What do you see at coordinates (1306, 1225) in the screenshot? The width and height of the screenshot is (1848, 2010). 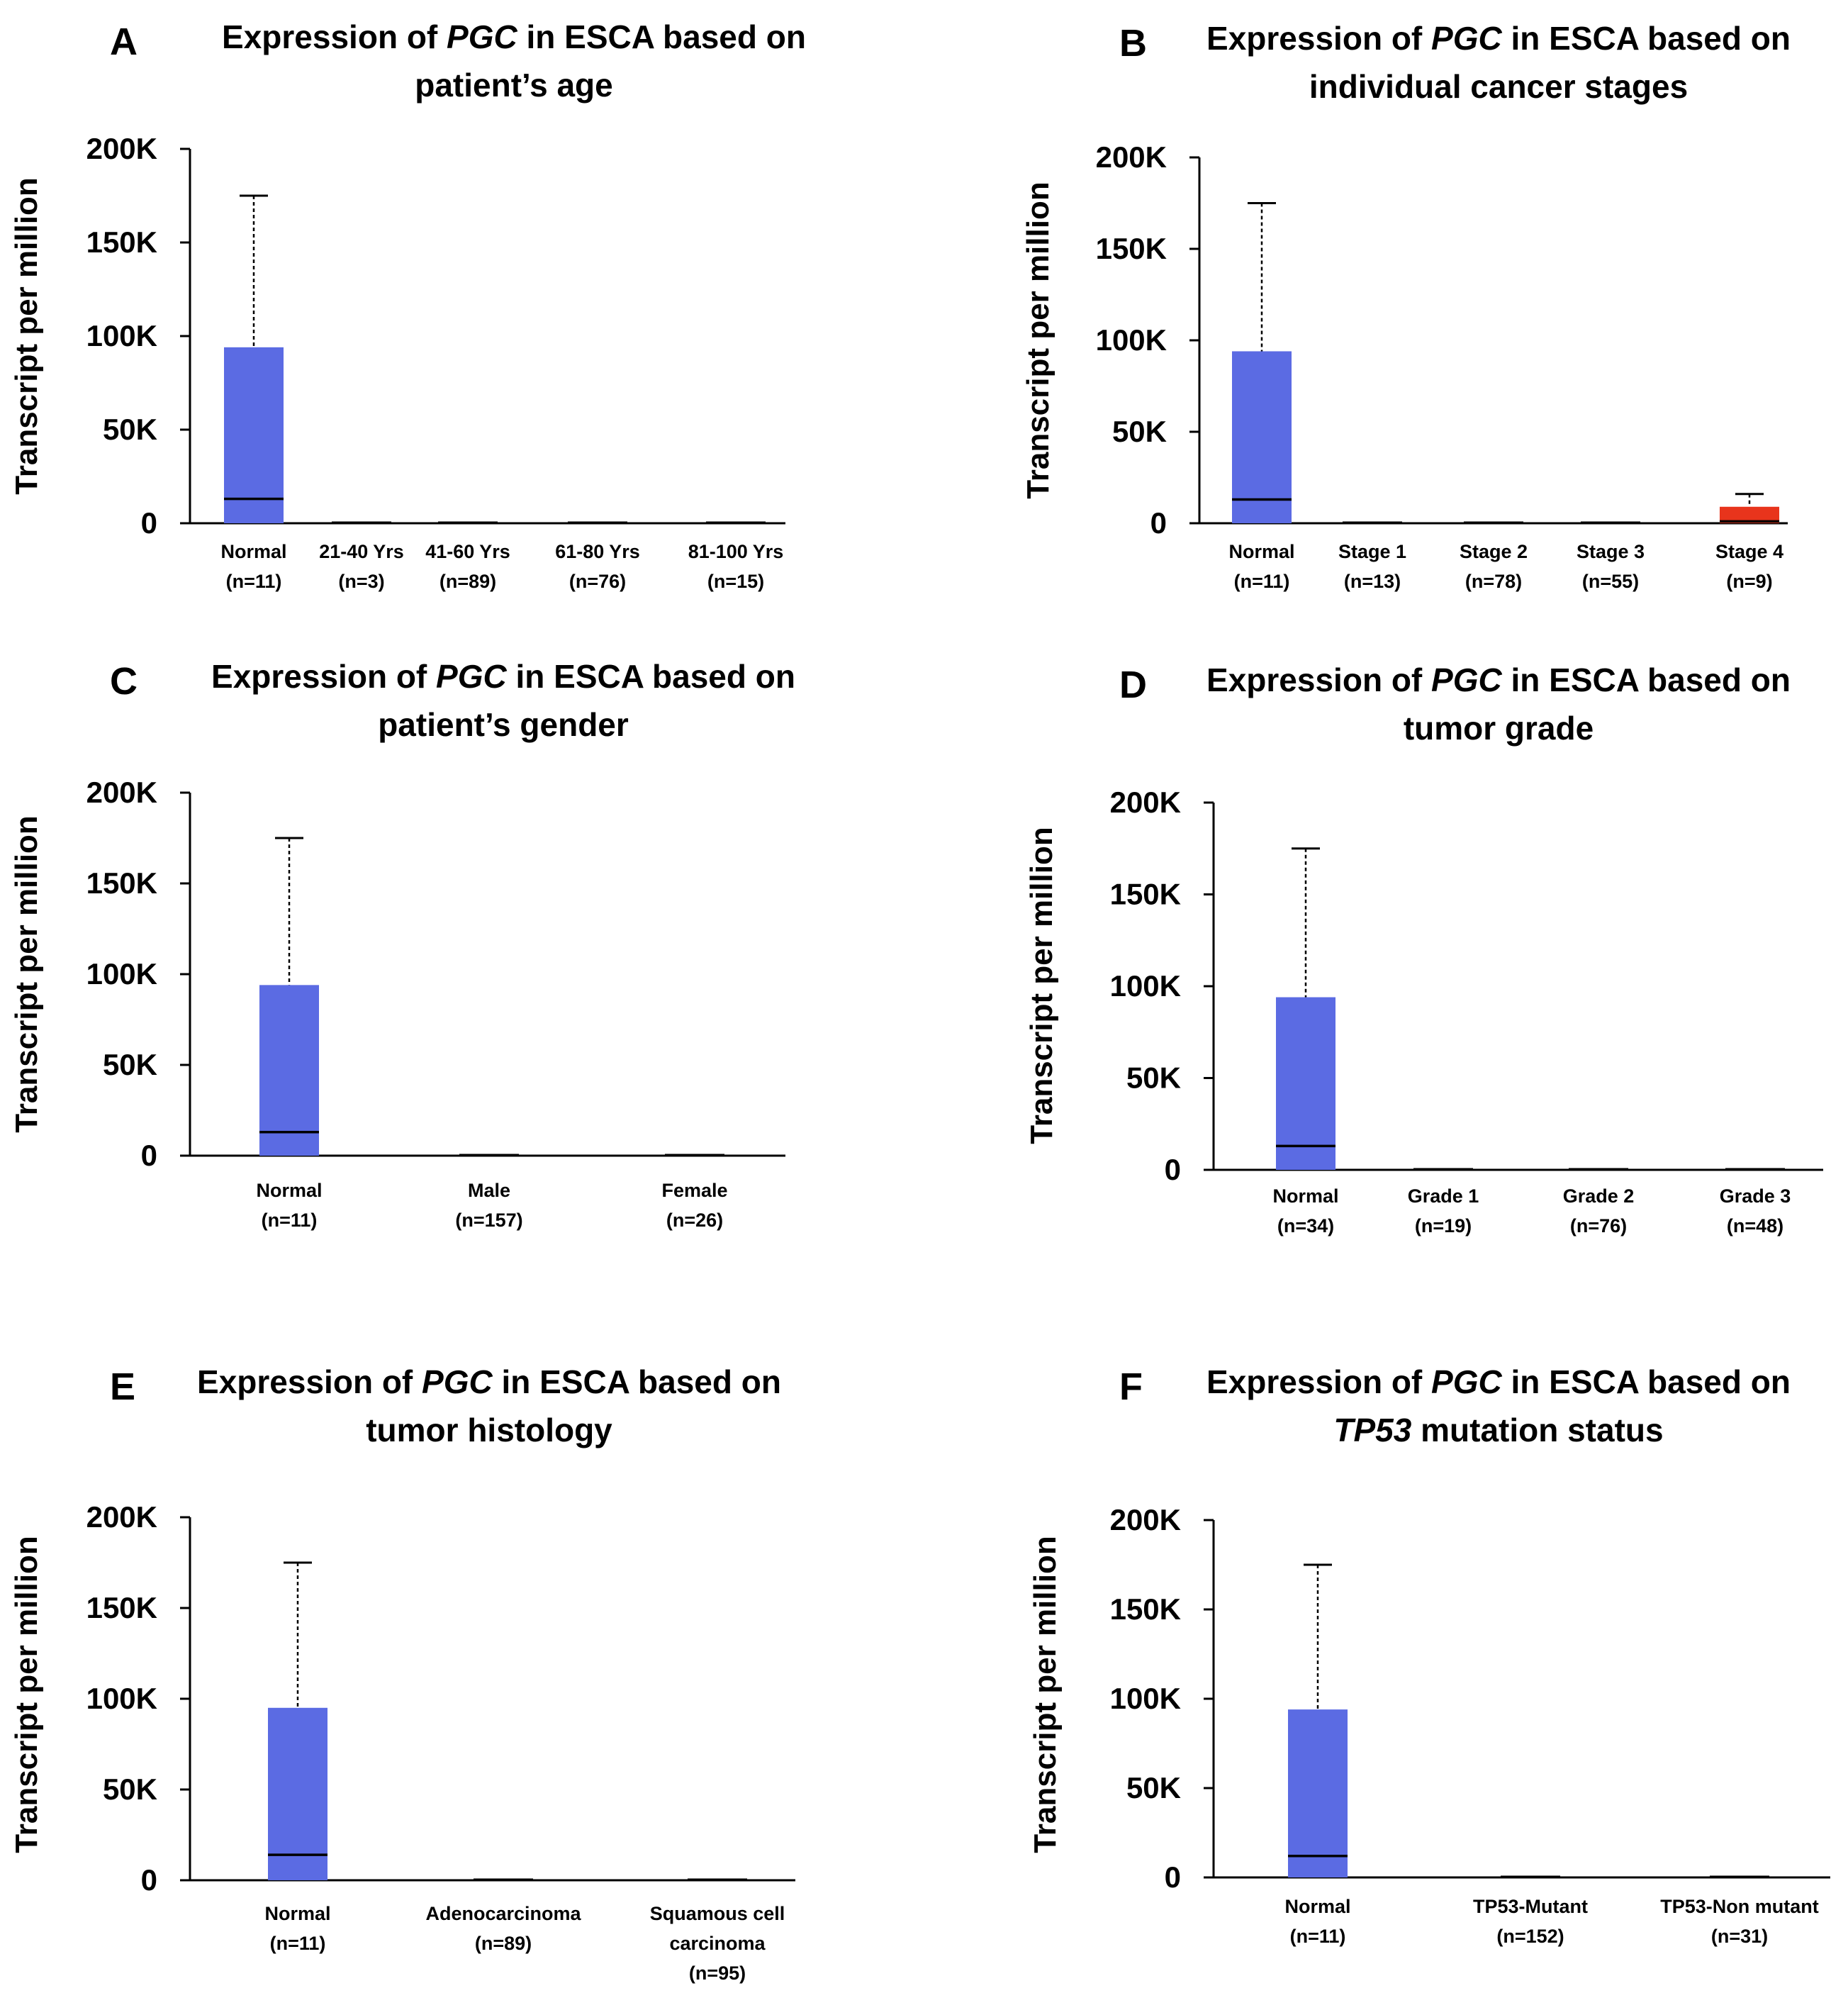 I see `category-n-label: (n=34)` at bounding box center [1306, 1225].